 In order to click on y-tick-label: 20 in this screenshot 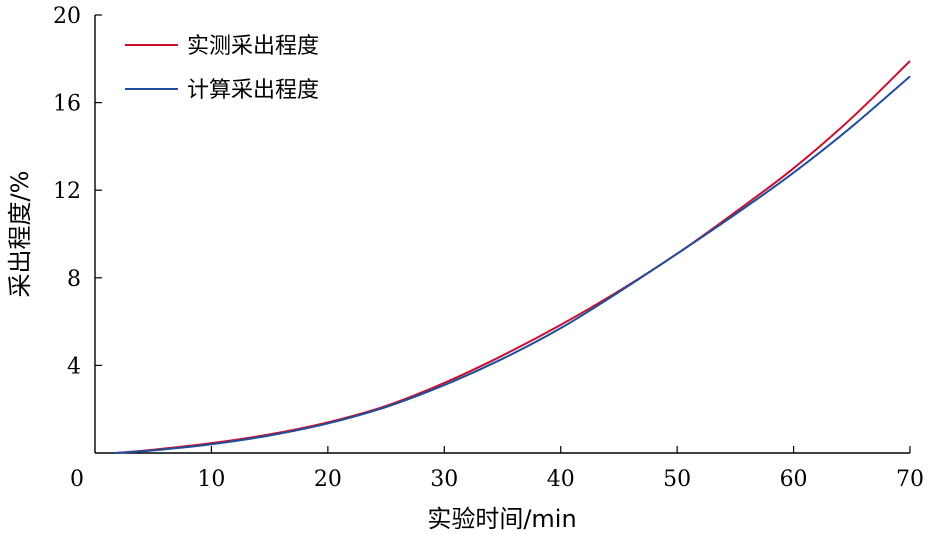, I will do `click(67, 16)`.